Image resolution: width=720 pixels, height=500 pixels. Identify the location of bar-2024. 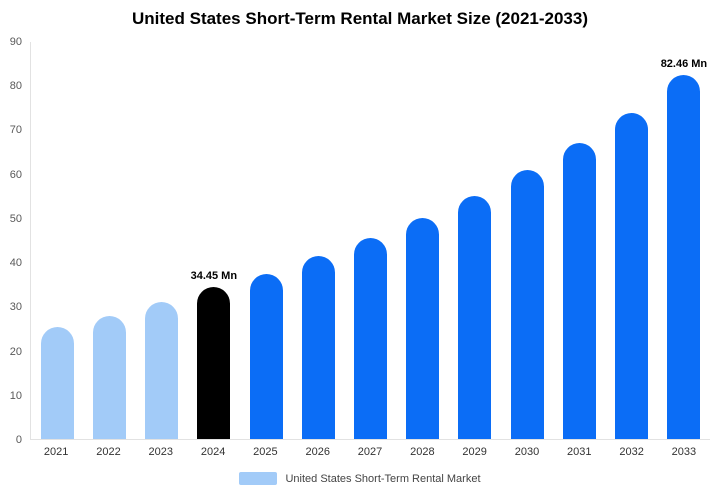
(214, 363).